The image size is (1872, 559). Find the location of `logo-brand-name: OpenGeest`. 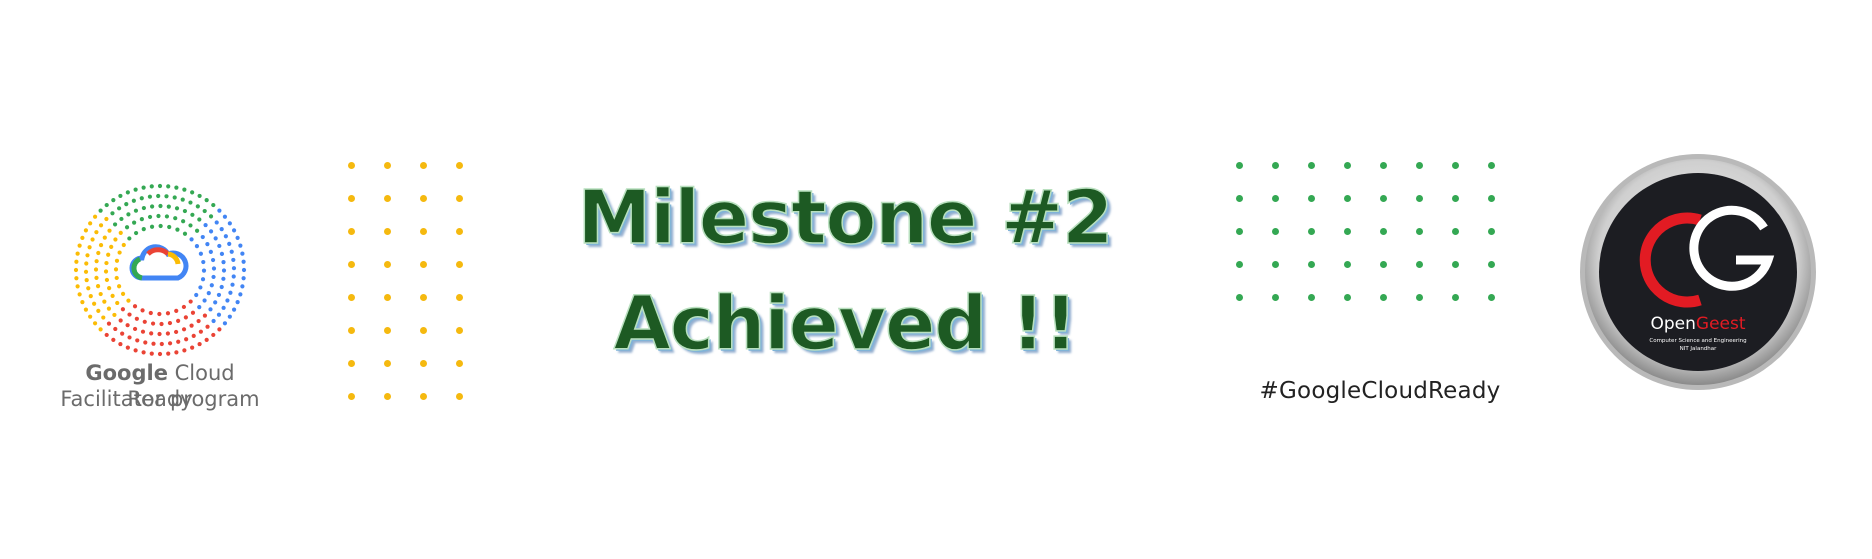

logo-brand-name: OpenGeest is located at coordinates (1697, 324).